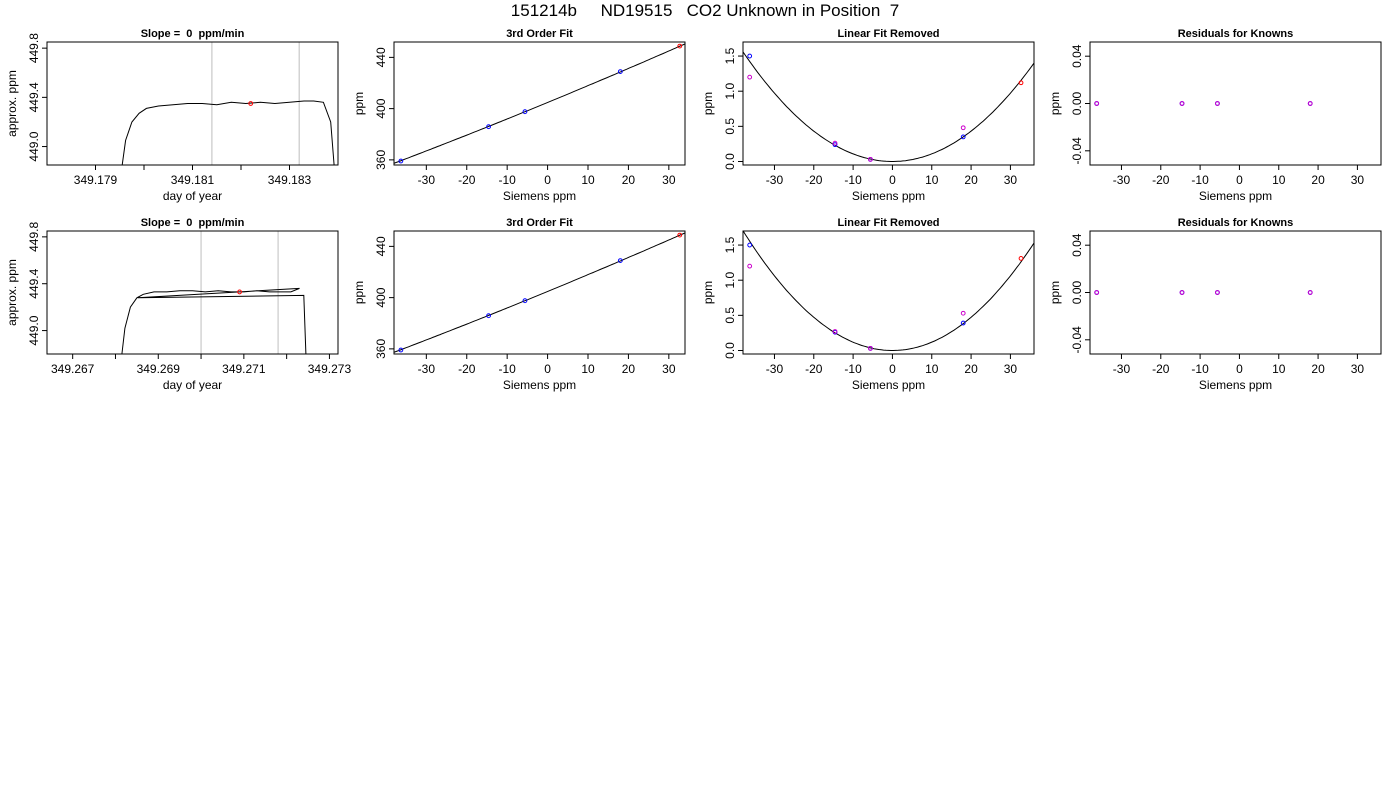 The height and width of the screenshot is (800, 1400). Describe the element at coordinates (381, 57) in the screenshot. I see `y-tick-label: 440` at that location.